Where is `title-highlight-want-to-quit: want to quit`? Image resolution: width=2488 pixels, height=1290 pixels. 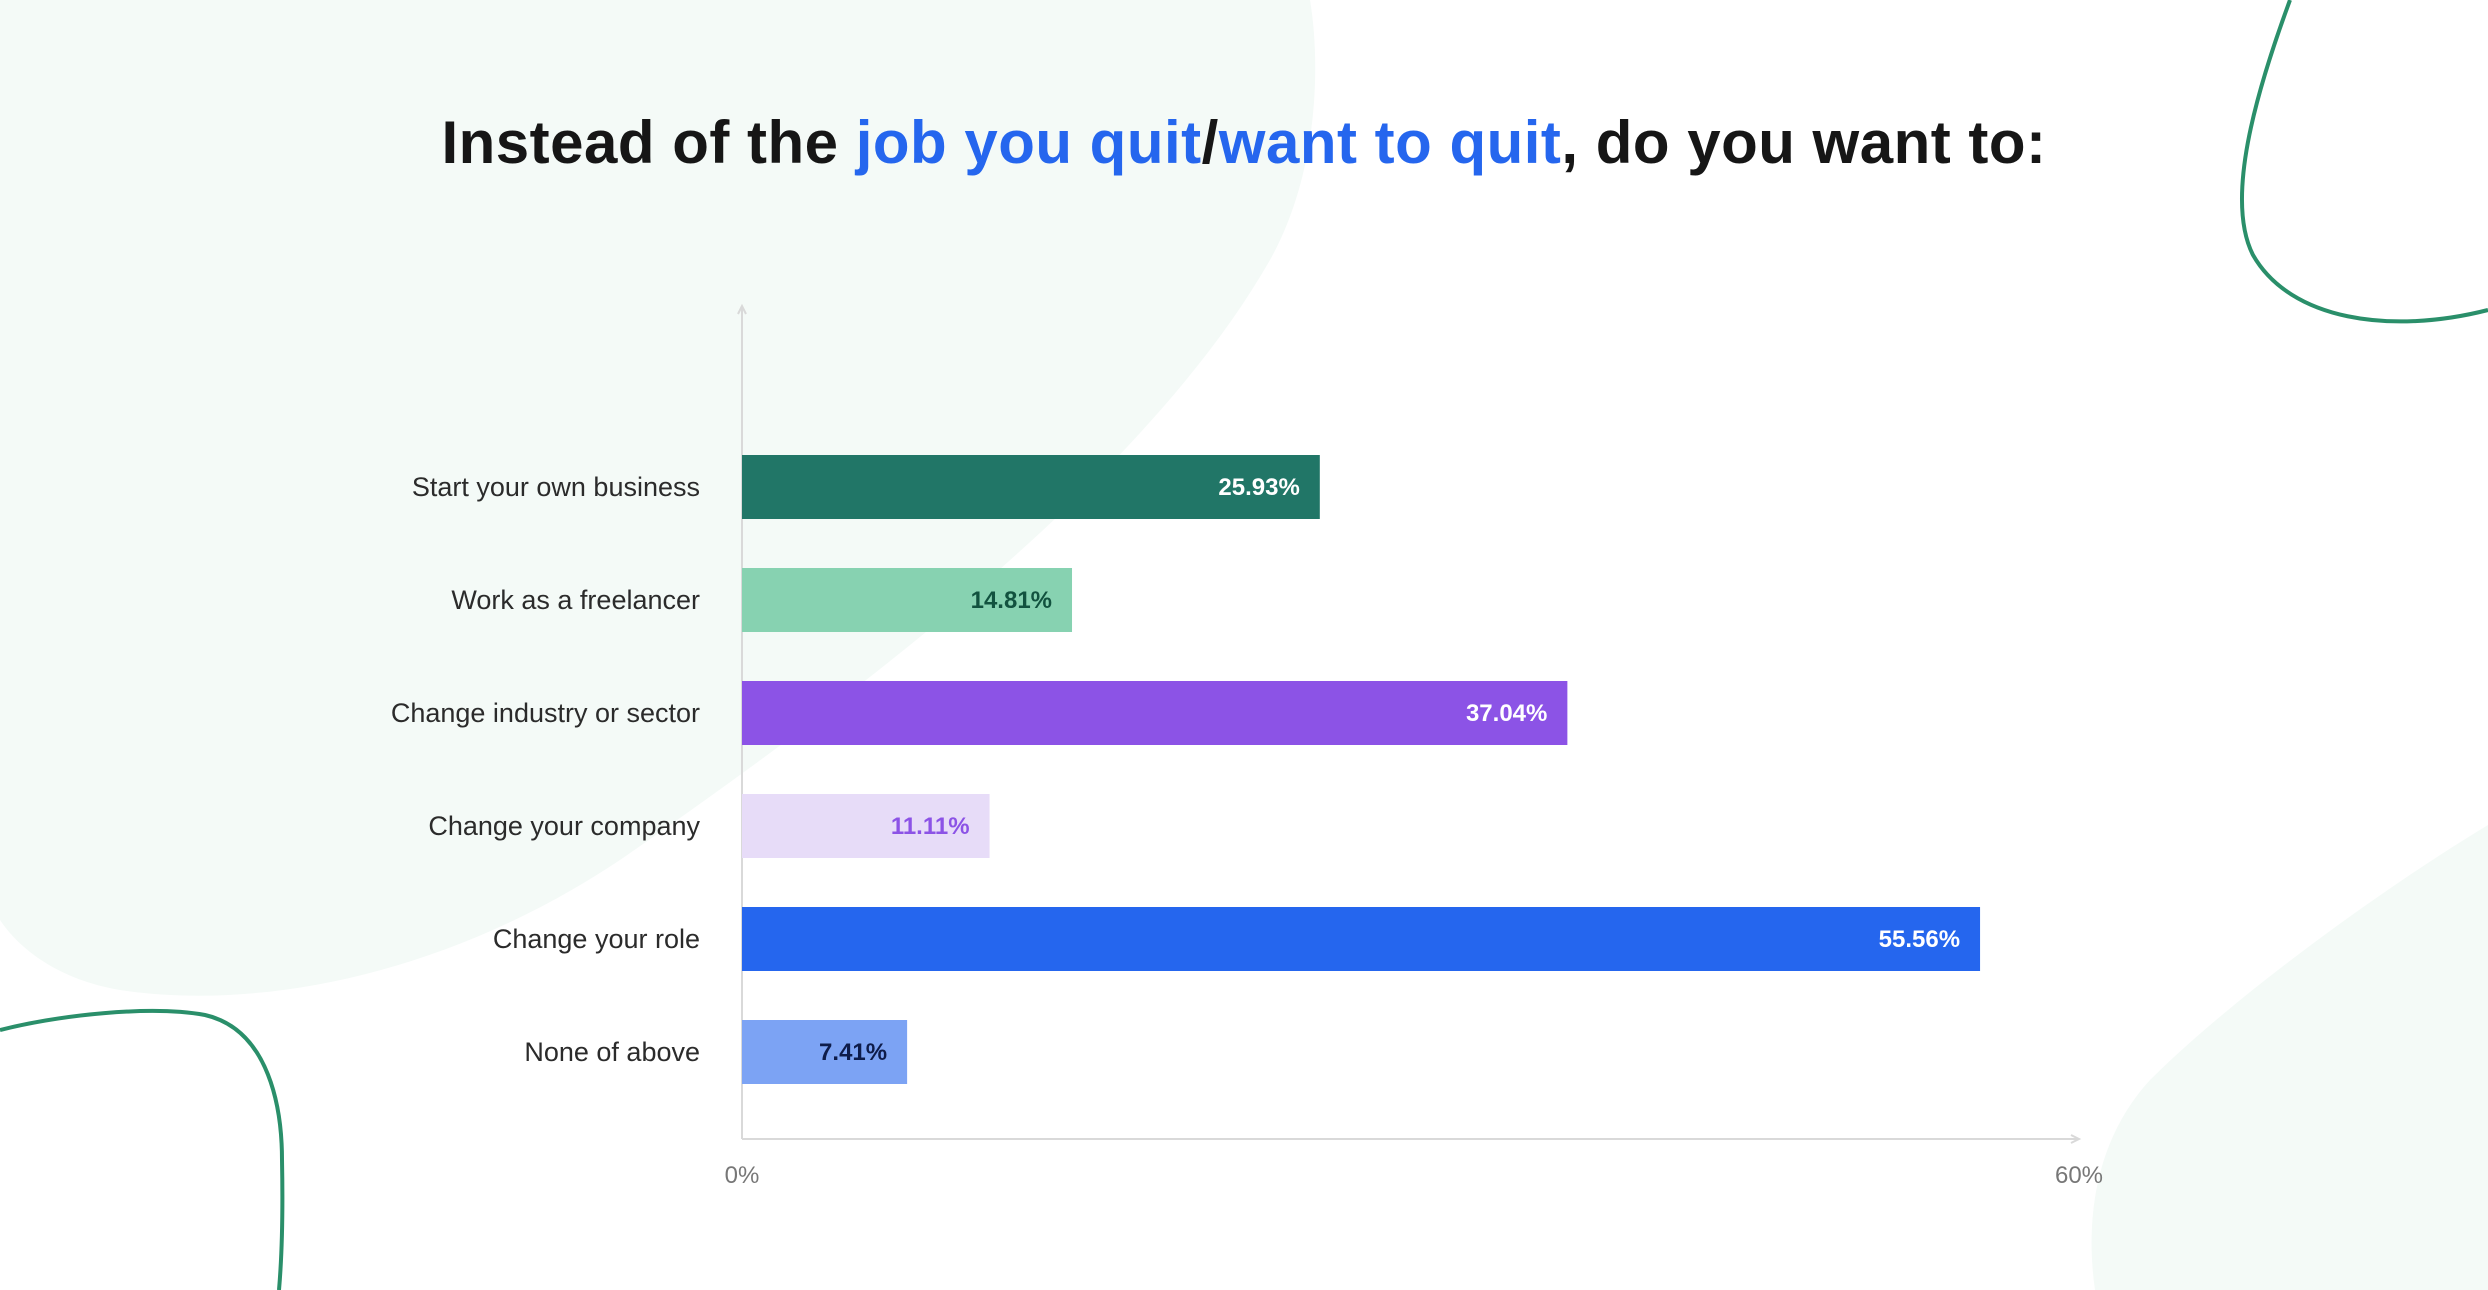 title-highlight-want-to-quit: want to quit is located at coordinates (1390, 142).